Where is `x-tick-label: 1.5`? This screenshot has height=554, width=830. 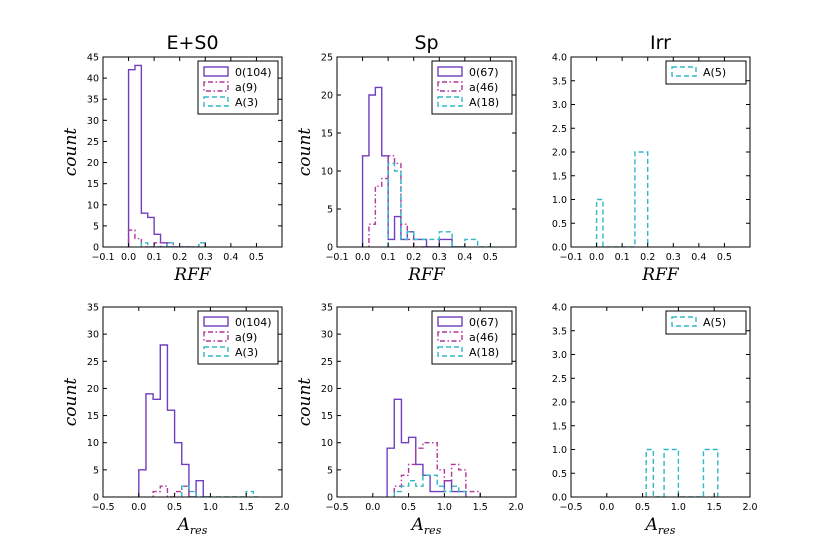 x-tick-label: 1.5 is located at coordinates (246, 507).